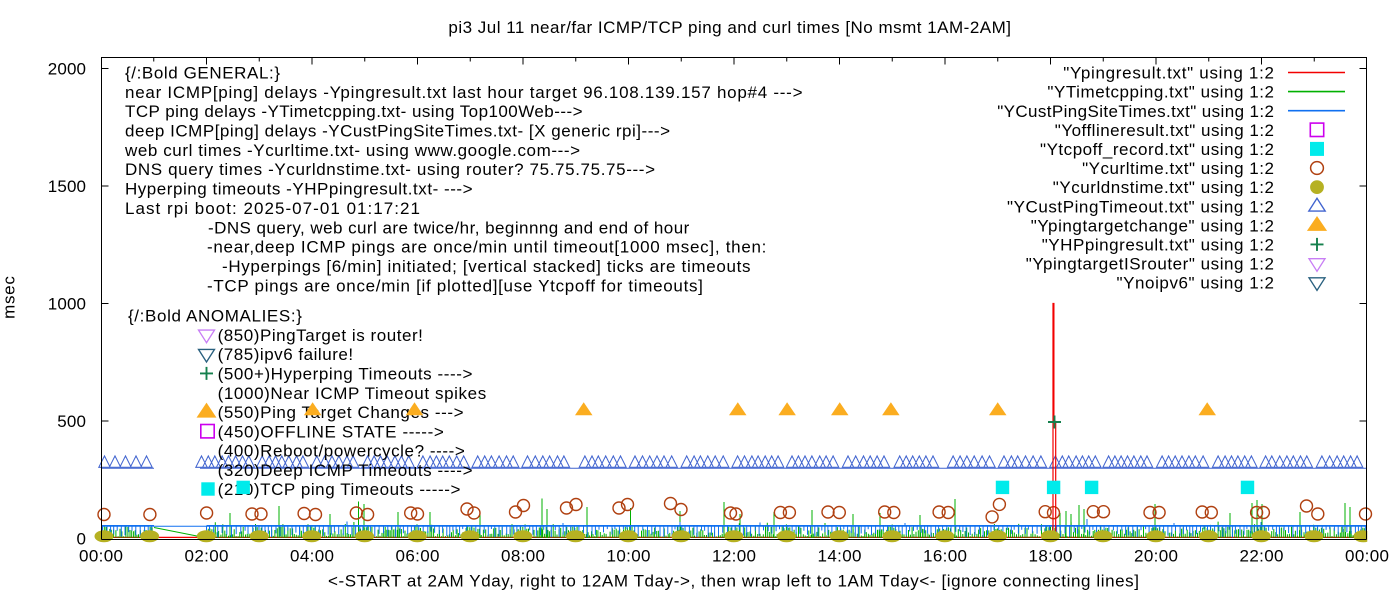 Image resolution: width=1400 pixels, height=605 pixels. What do you see at coordinates (1196, 283) in the screenshot?
I see `svg-text: "Ynoipv6" using 1:2` at bounding box center [1196, 283].